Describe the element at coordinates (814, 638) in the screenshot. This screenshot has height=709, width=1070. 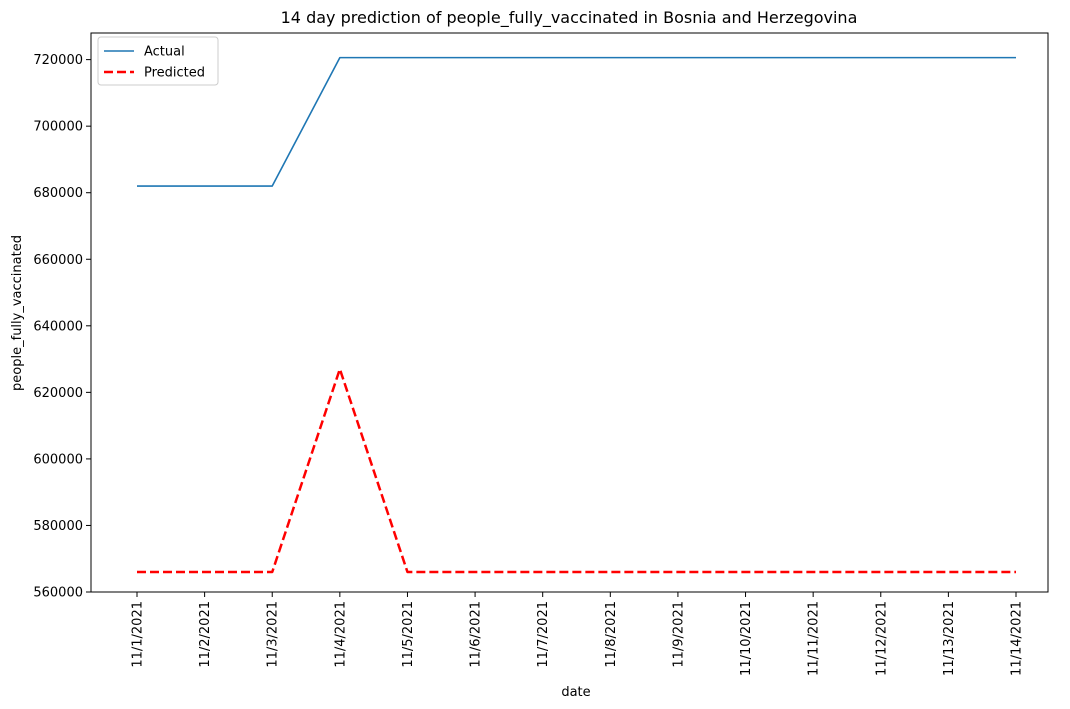
I see `x-tick-label: 11/11/2021` at that location.